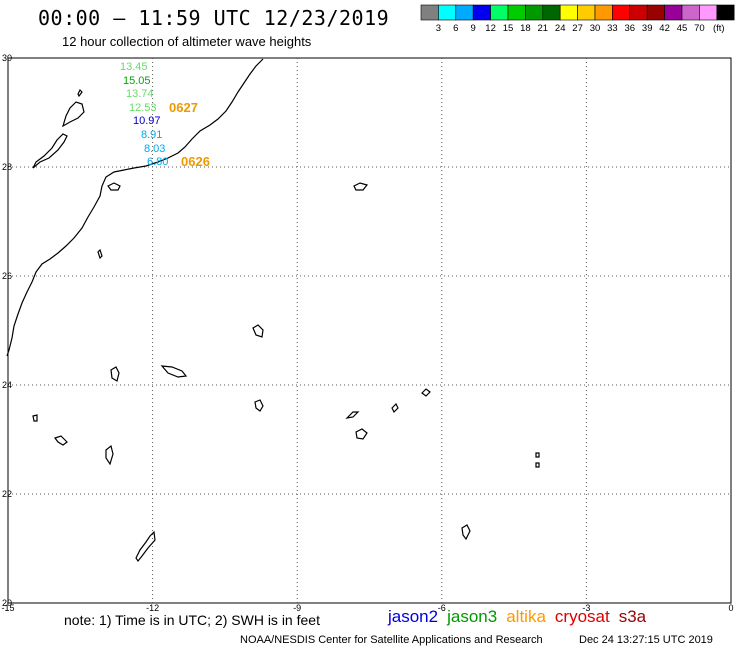  Describe the element at coordinates (646, 640) in the screenshot. I see `footer-timestamp: Dec 24 13:27:15 UTC 2019` at that location.